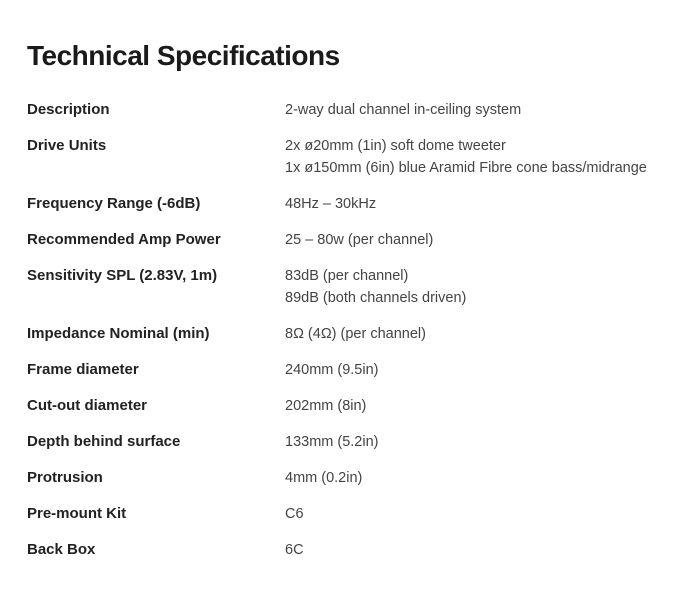 This screenshot has height=614, width=700. What do you see at coordinates (77, 513) in the screenshot?
I see `spec-label: Pre-mount Kit` at bounding box center [77, 513].